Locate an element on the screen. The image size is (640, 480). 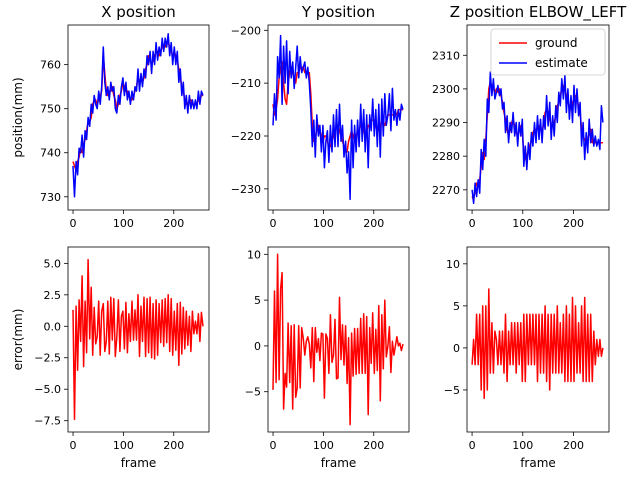
y-tick-label: −230 is located at coordinates (246, 189).